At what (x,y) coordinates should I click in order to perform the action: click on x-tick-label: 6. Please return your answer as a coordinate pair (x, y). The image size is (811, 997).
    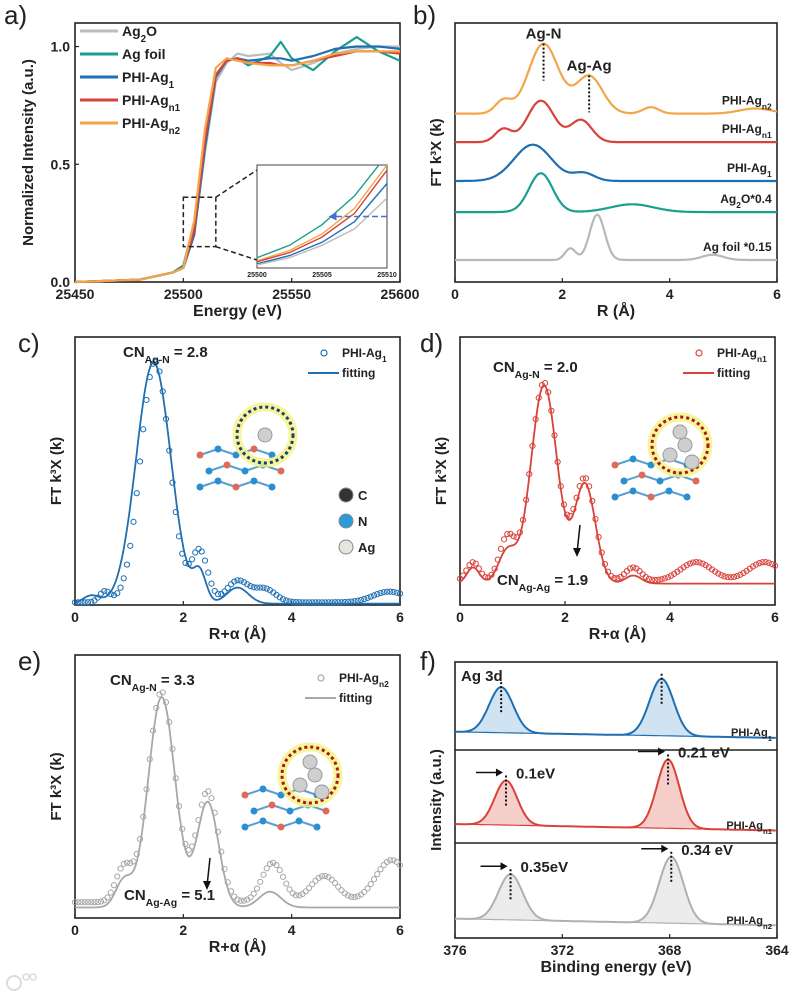
    Looking at the image, I should click on (777, 294).